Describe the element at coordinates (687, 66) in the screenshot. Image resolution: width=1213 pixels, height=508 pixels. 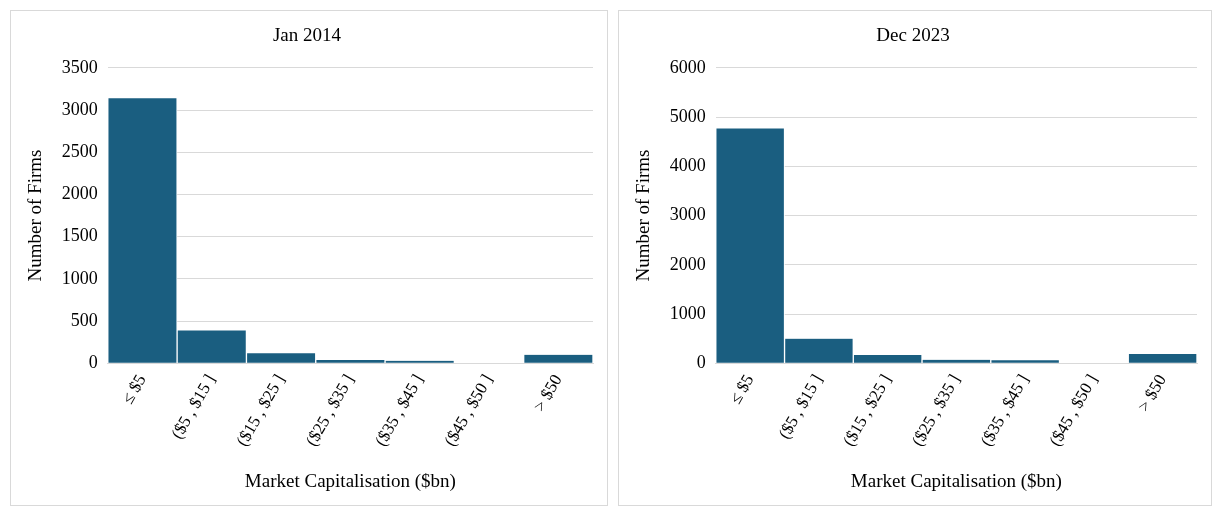
I see `y-tick-label: 6000` at that location.